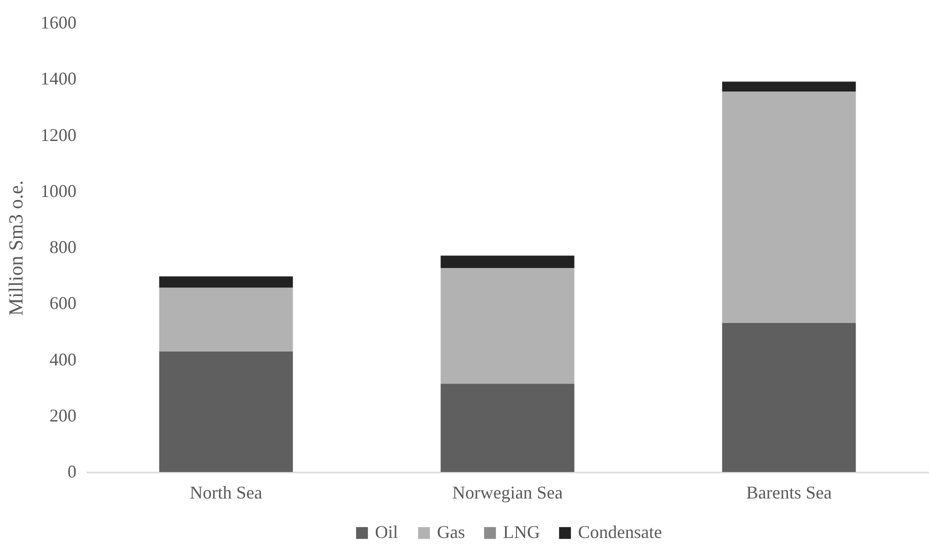  What do you see at coordinates (58, 134) in the screenshot?
I see `y-tick-label: 1200` at bounding box center [58, 134].